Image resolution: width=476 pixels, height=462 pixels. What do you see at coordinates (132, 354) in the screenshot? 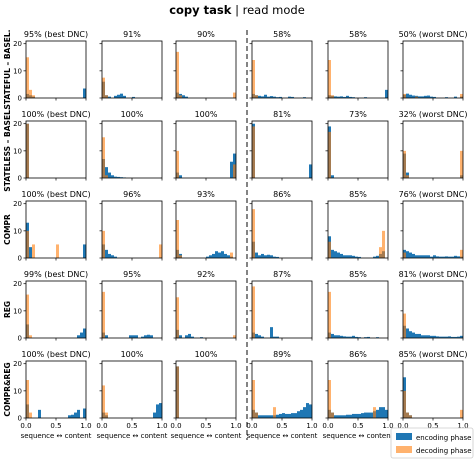
I see `panel-title: 100%` at bounding box center [132, 354].